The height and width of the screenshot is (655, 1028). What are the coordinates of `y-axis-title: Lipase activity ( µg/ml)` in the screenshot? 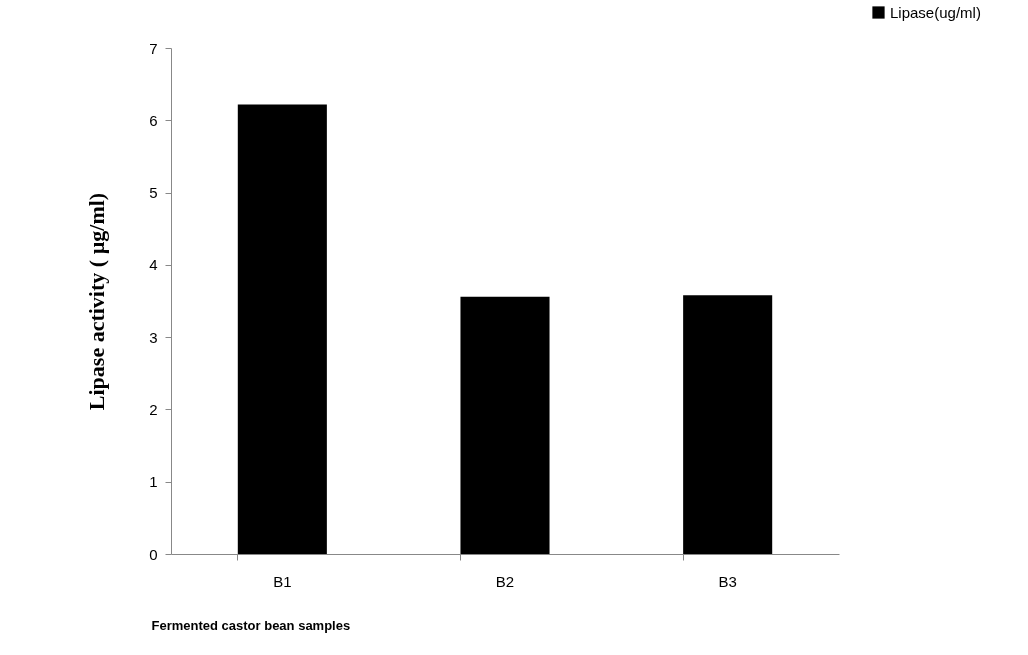 It's located at (97, 301).